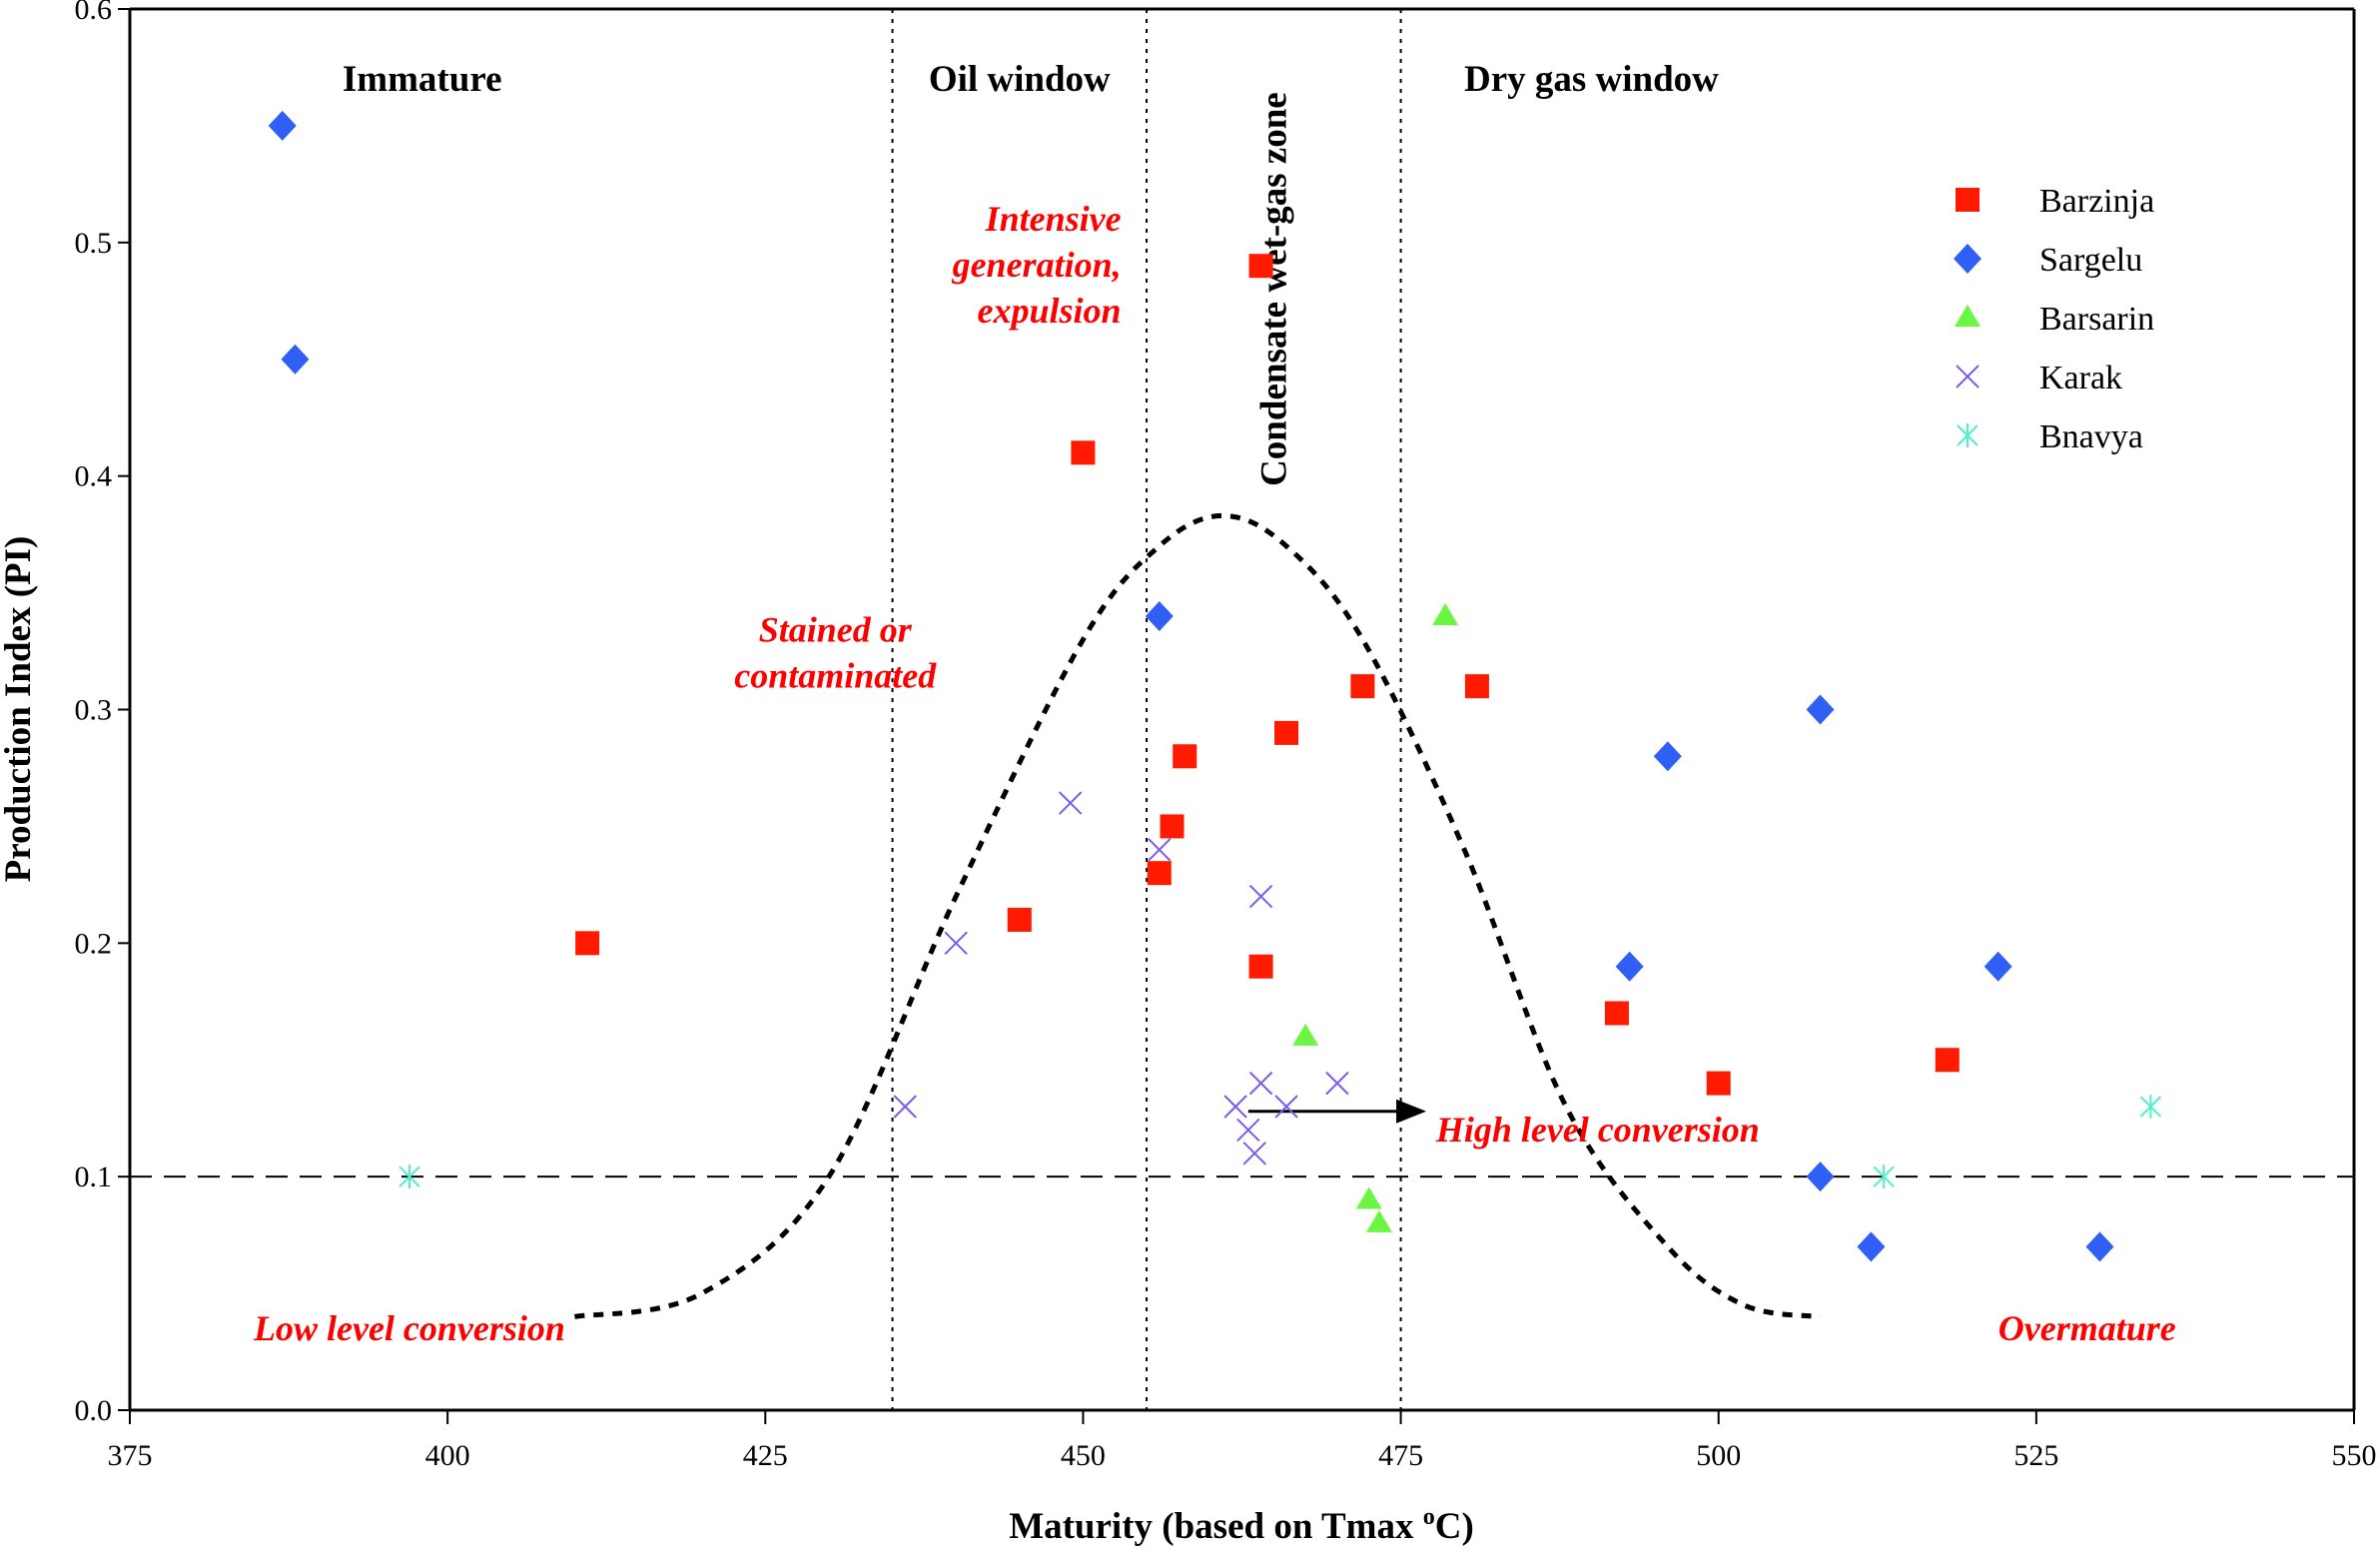 The height and width of the screenshot is (1558, 2380). What do you see at coordinates (2080, 378) in the screenshot?
I see `legend-label: Karak` at bounding box center [2080, 378].